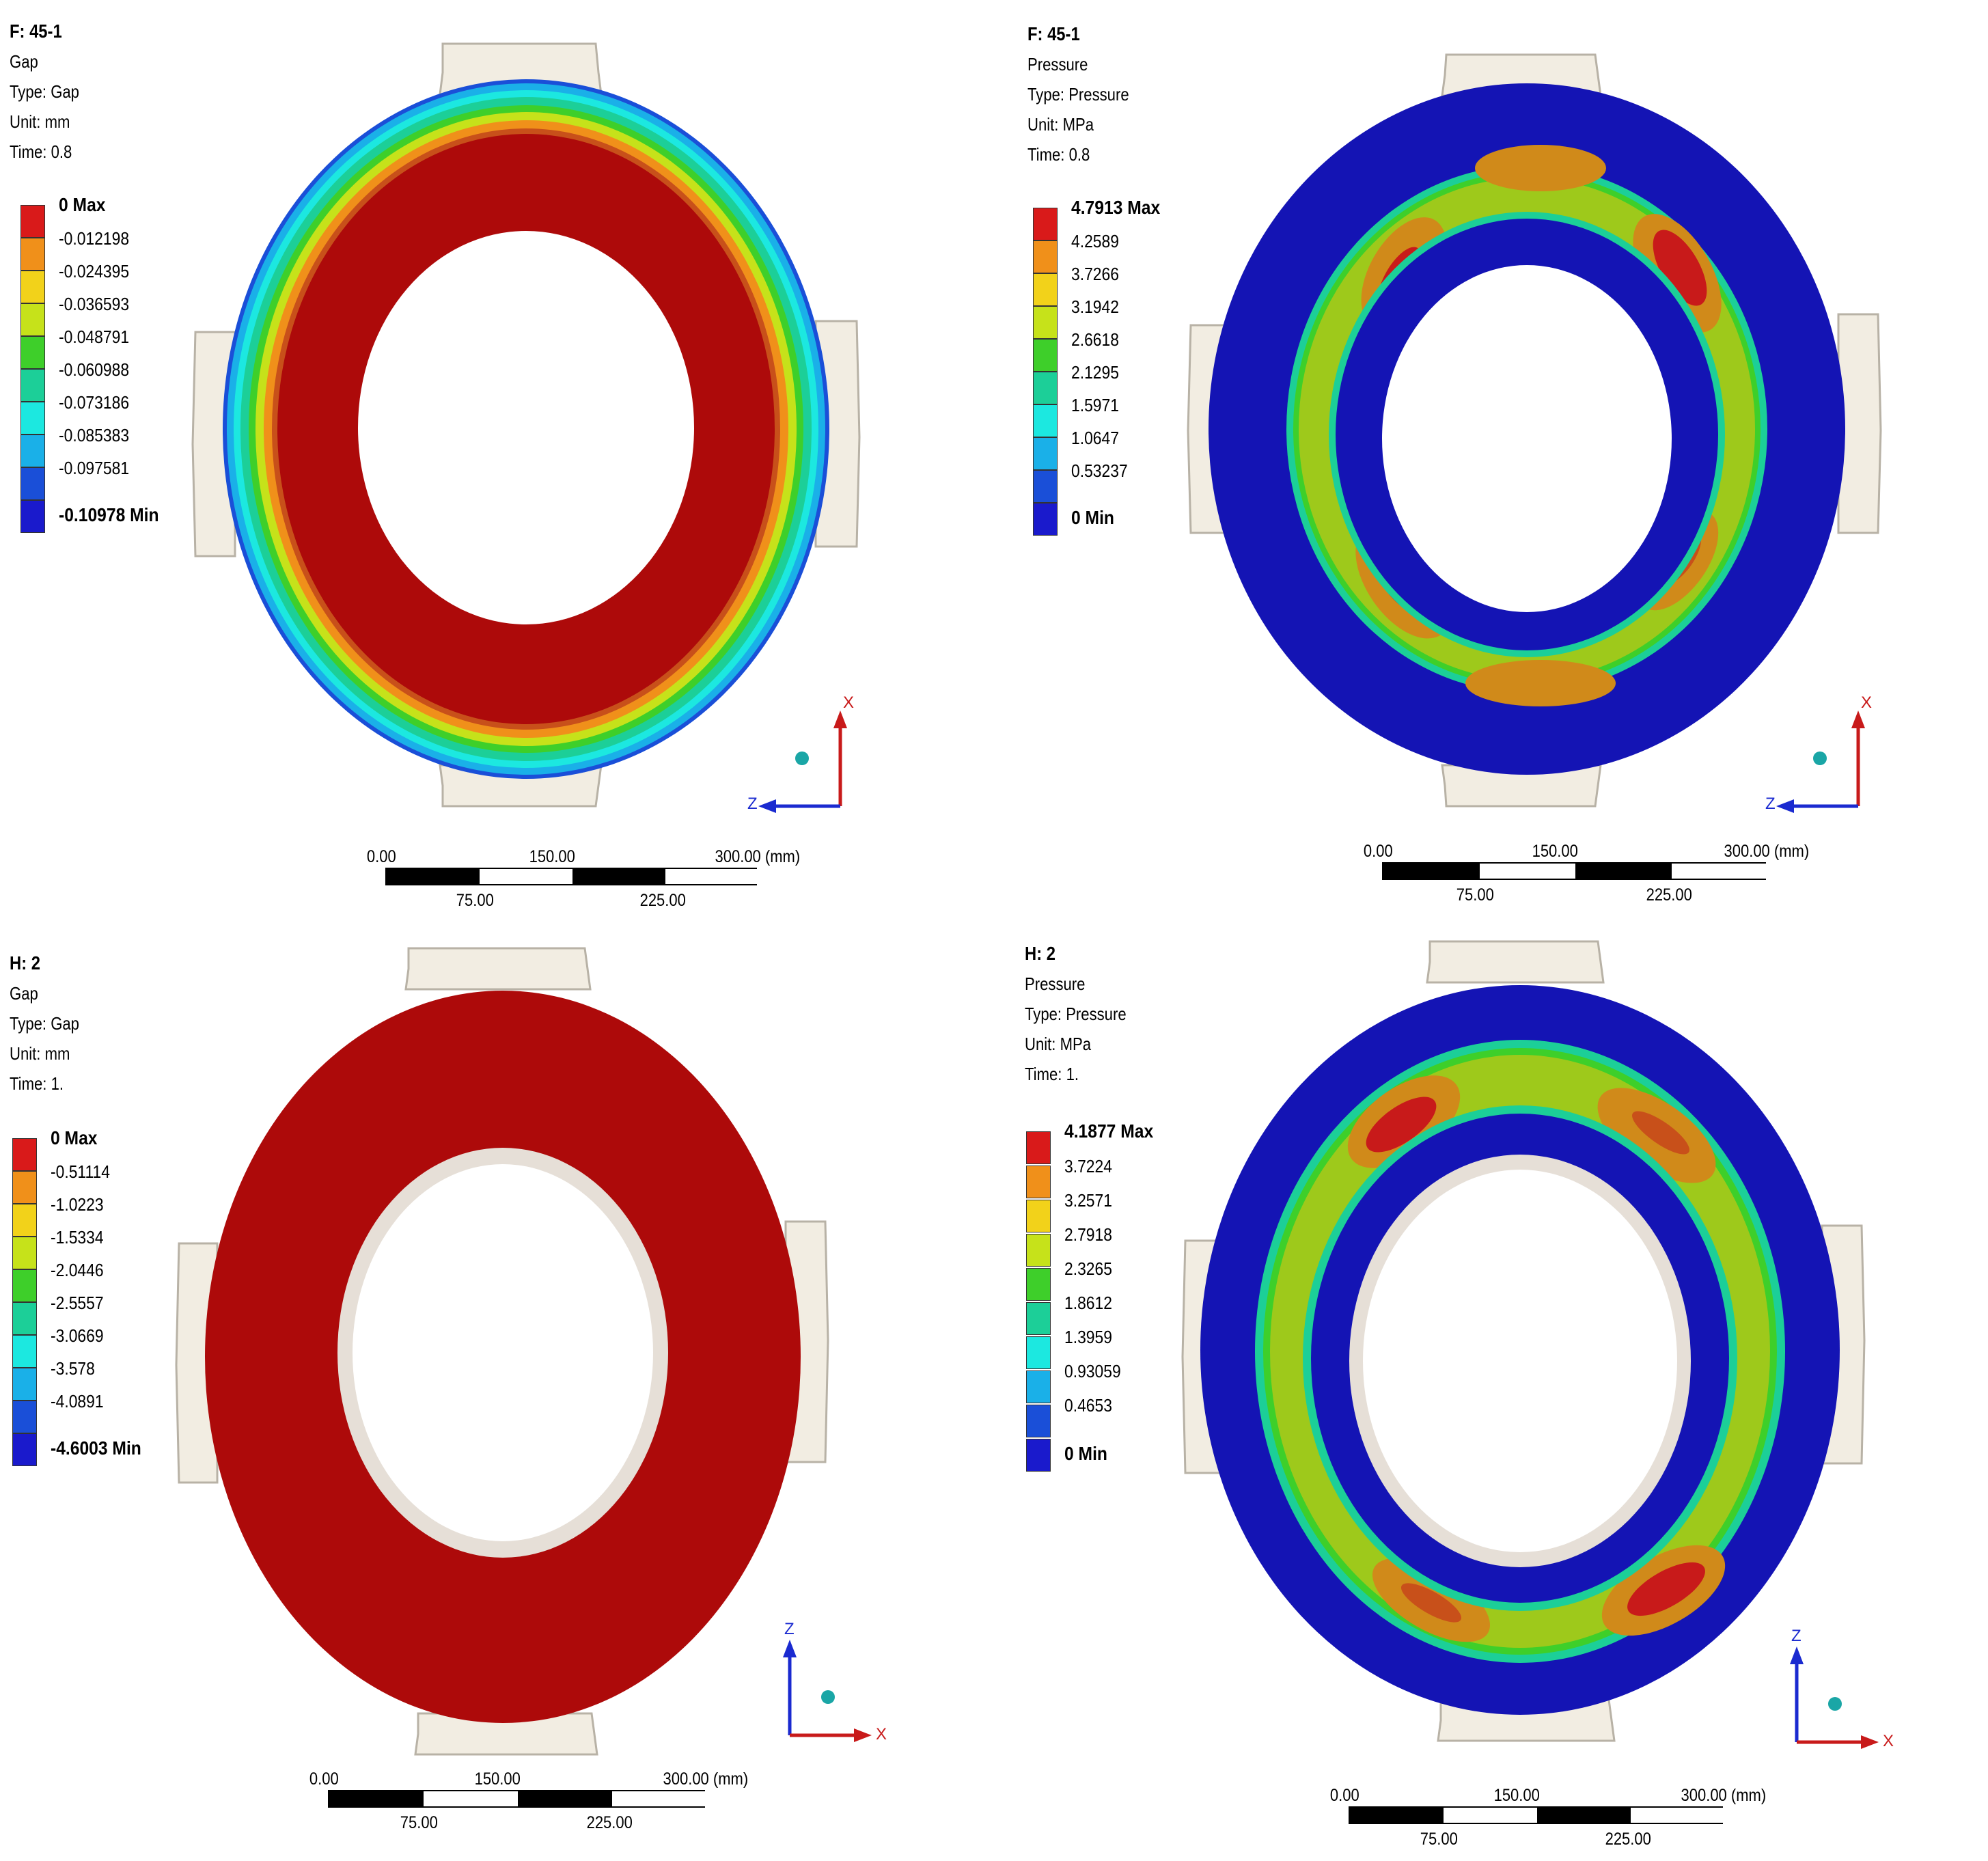  Describe the element at coordinates (1057, 64) in the screenshot. I see `result-name-label: Pressure` at that location.